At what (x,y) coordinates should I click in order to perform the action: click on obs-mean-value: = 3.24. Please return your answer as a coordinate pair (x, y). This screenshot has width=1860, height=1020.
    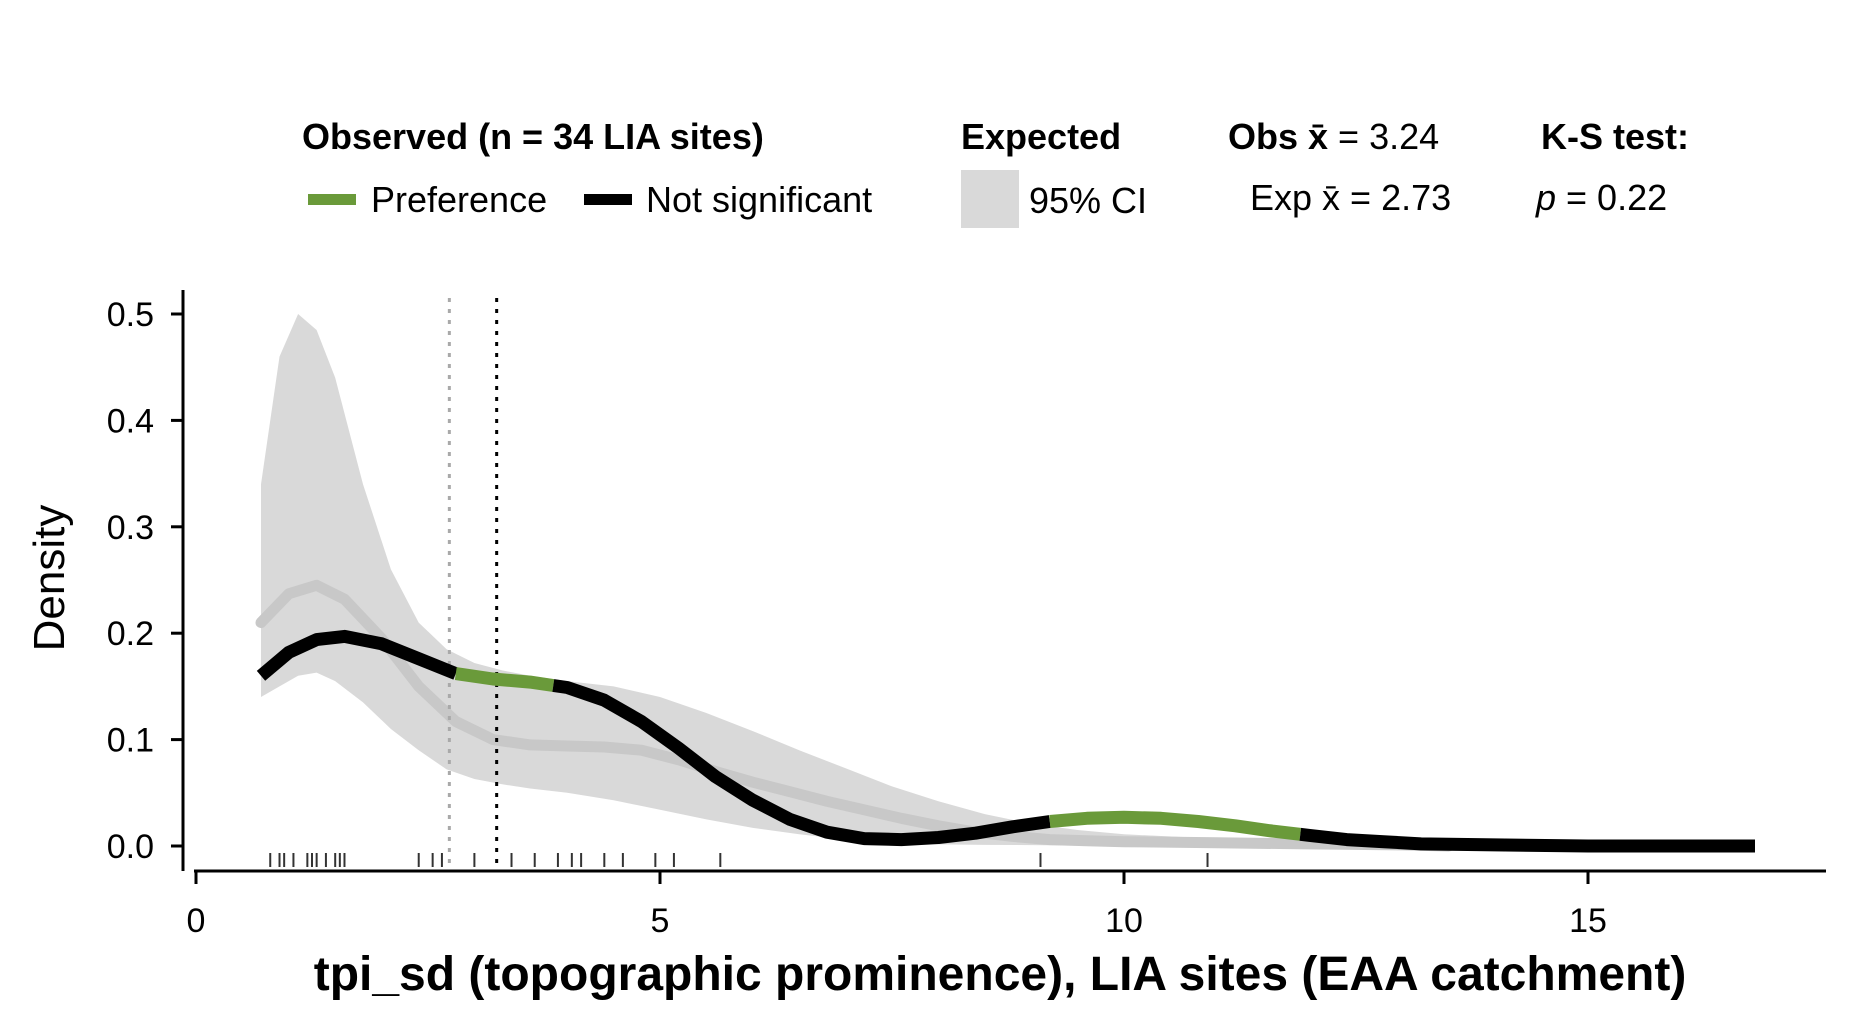
    Looking at the image, I should click on (1383, 136).